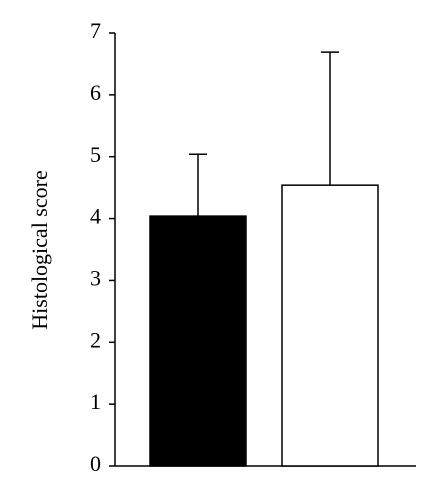  I want to click on y-tick-label: 6, so click(95, 92).